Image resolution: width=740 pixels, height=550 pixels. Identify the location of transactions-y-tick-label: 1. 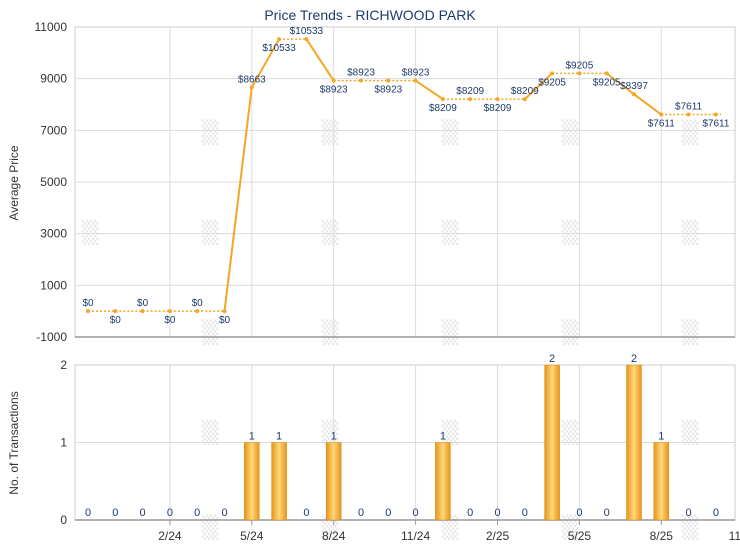
(63, 443).